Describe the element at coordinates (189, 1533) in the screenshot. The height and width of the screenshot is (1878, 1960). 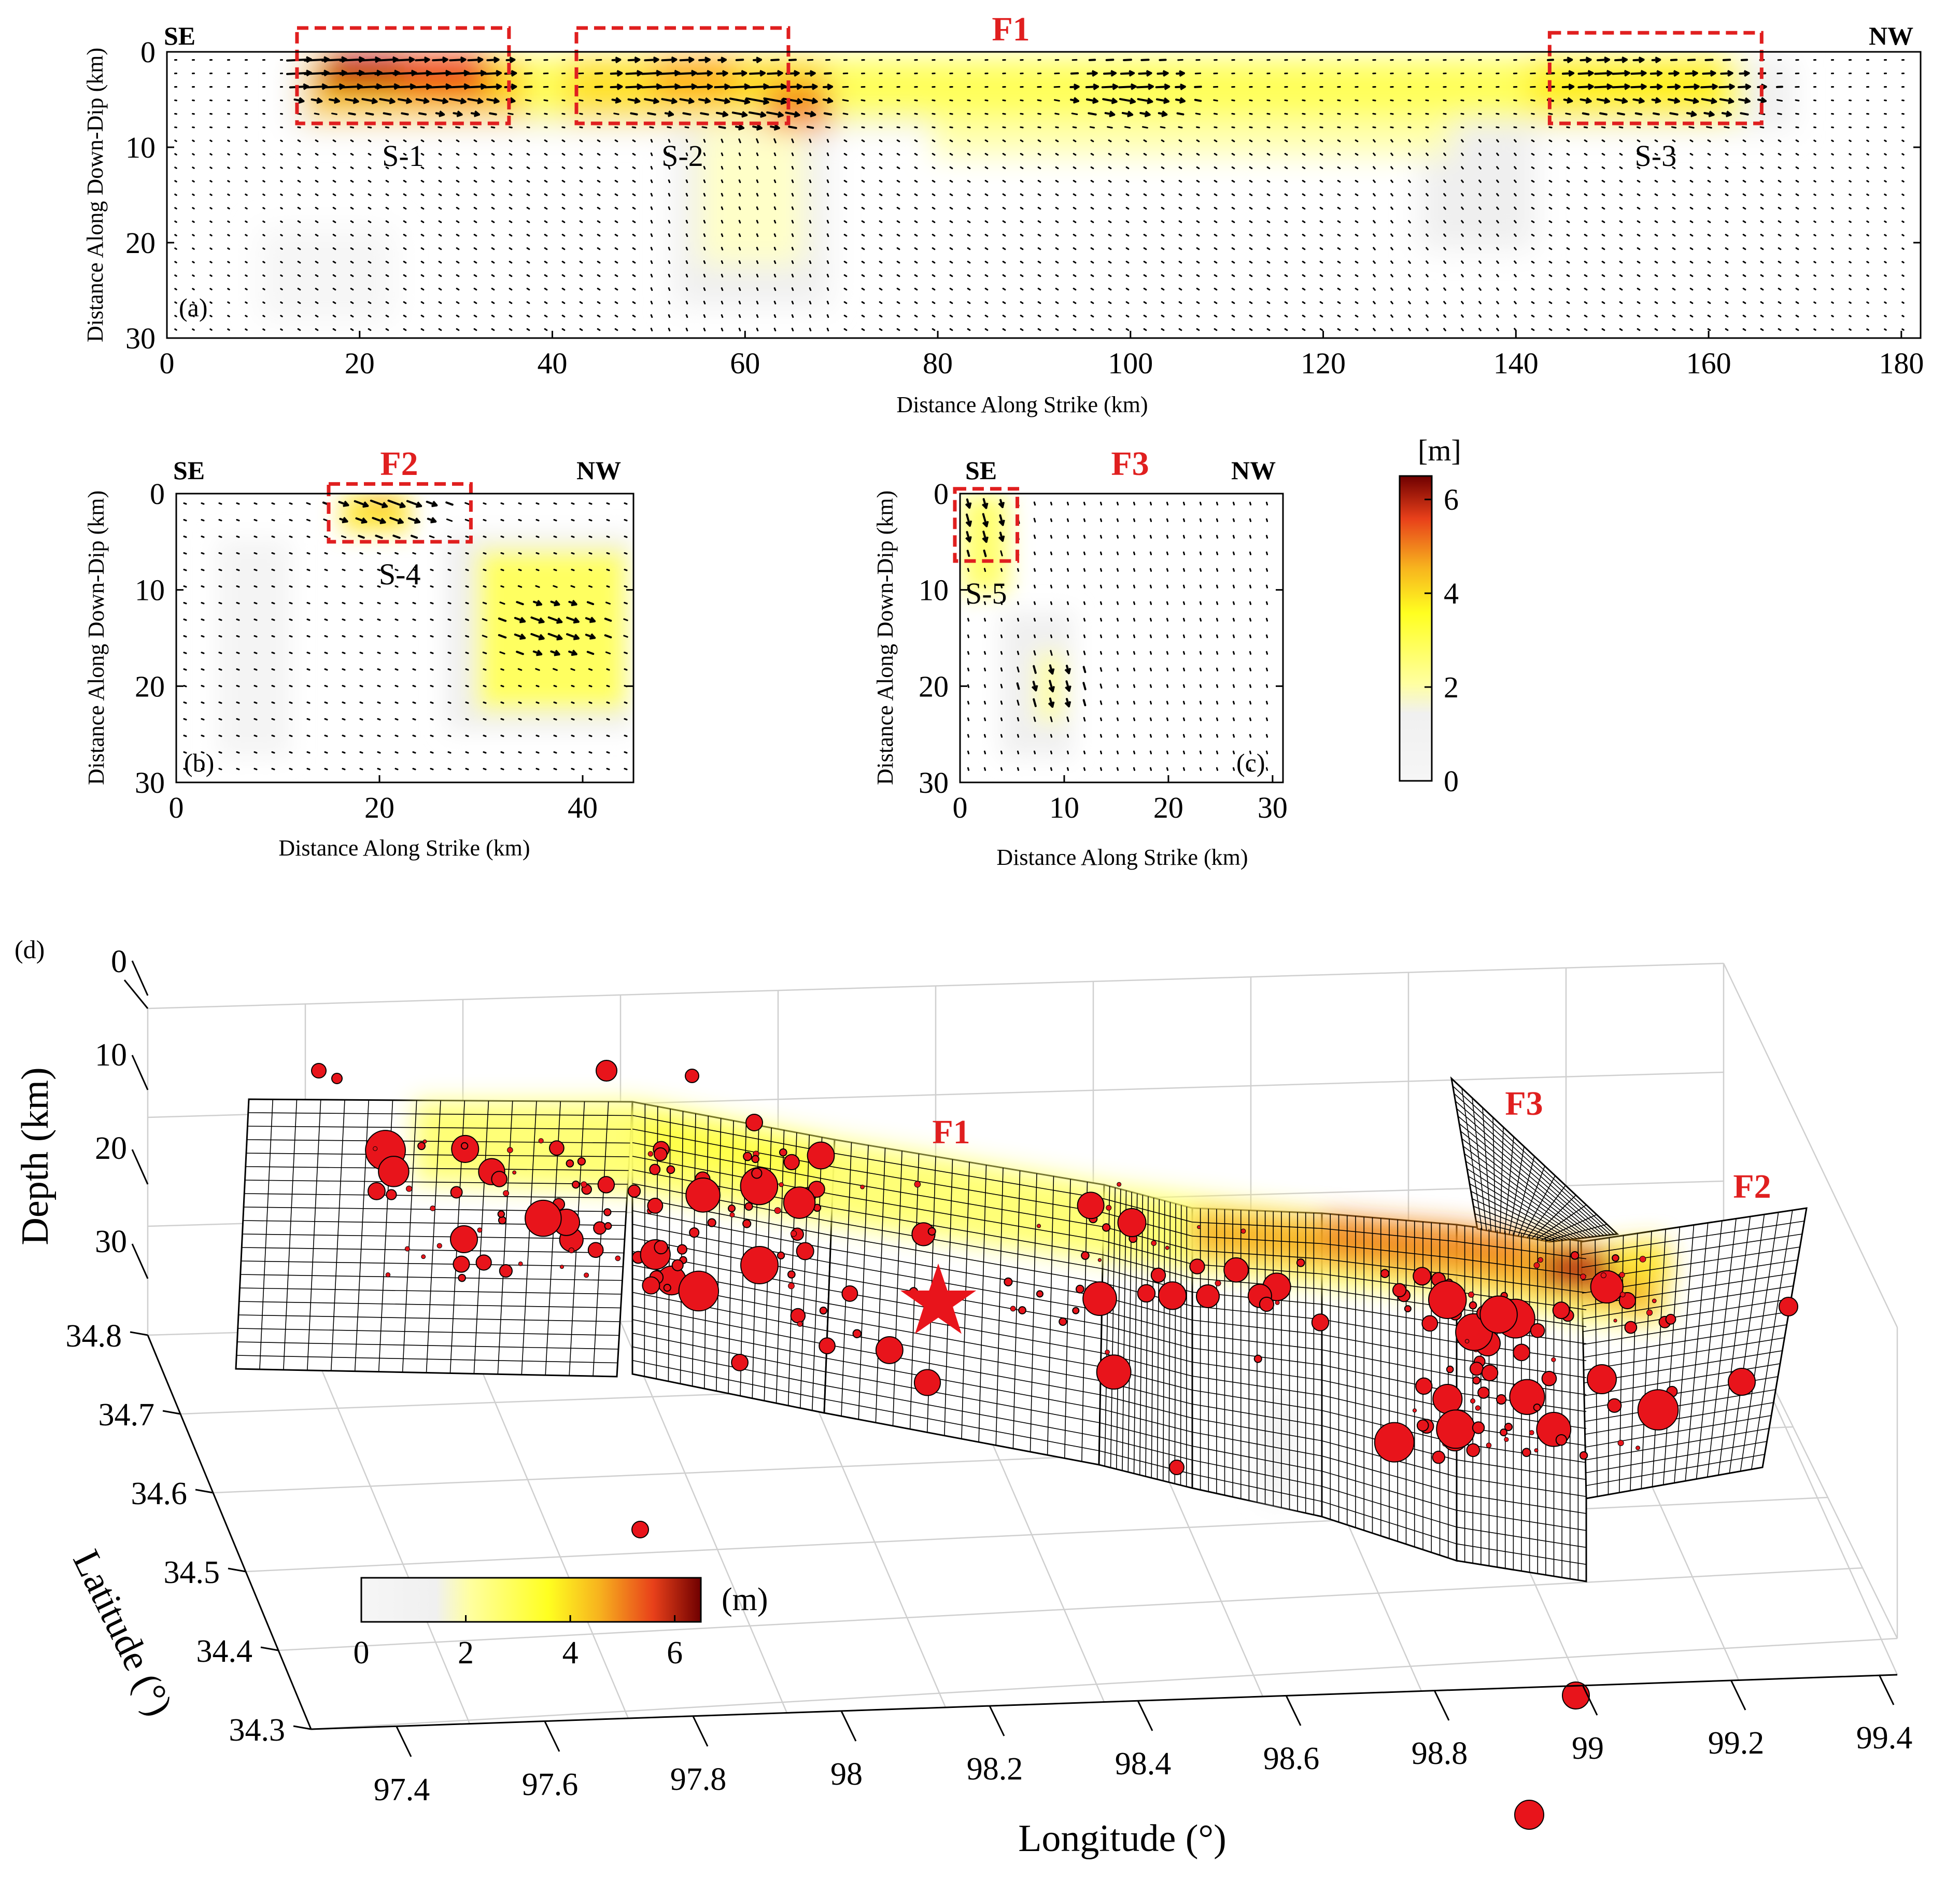
I see `panel-d-latitude-ticks: 34.334.434.534.634.734.8` at that location.